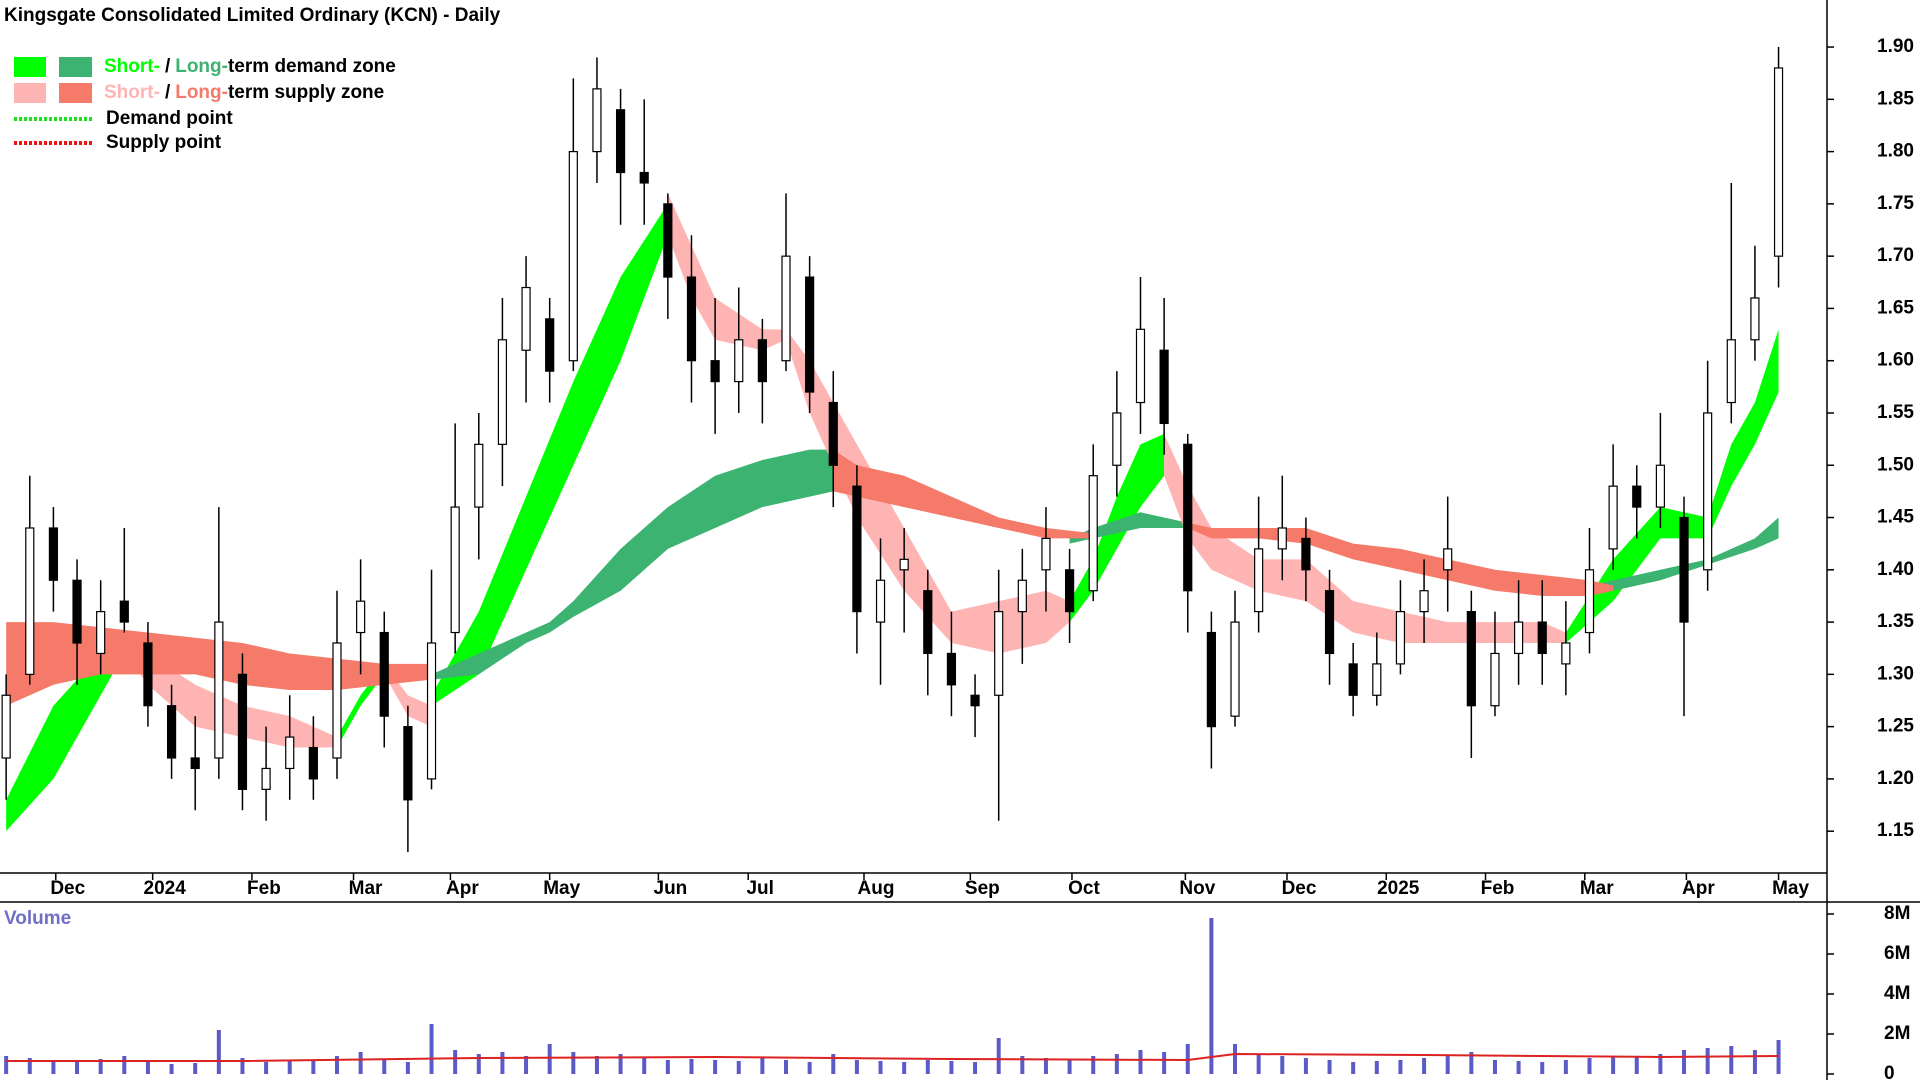 Image resolution: width=1920 pixels, height=1080 pixels. I want to click on legend-text-part: term supply zone, so click(306, 92).